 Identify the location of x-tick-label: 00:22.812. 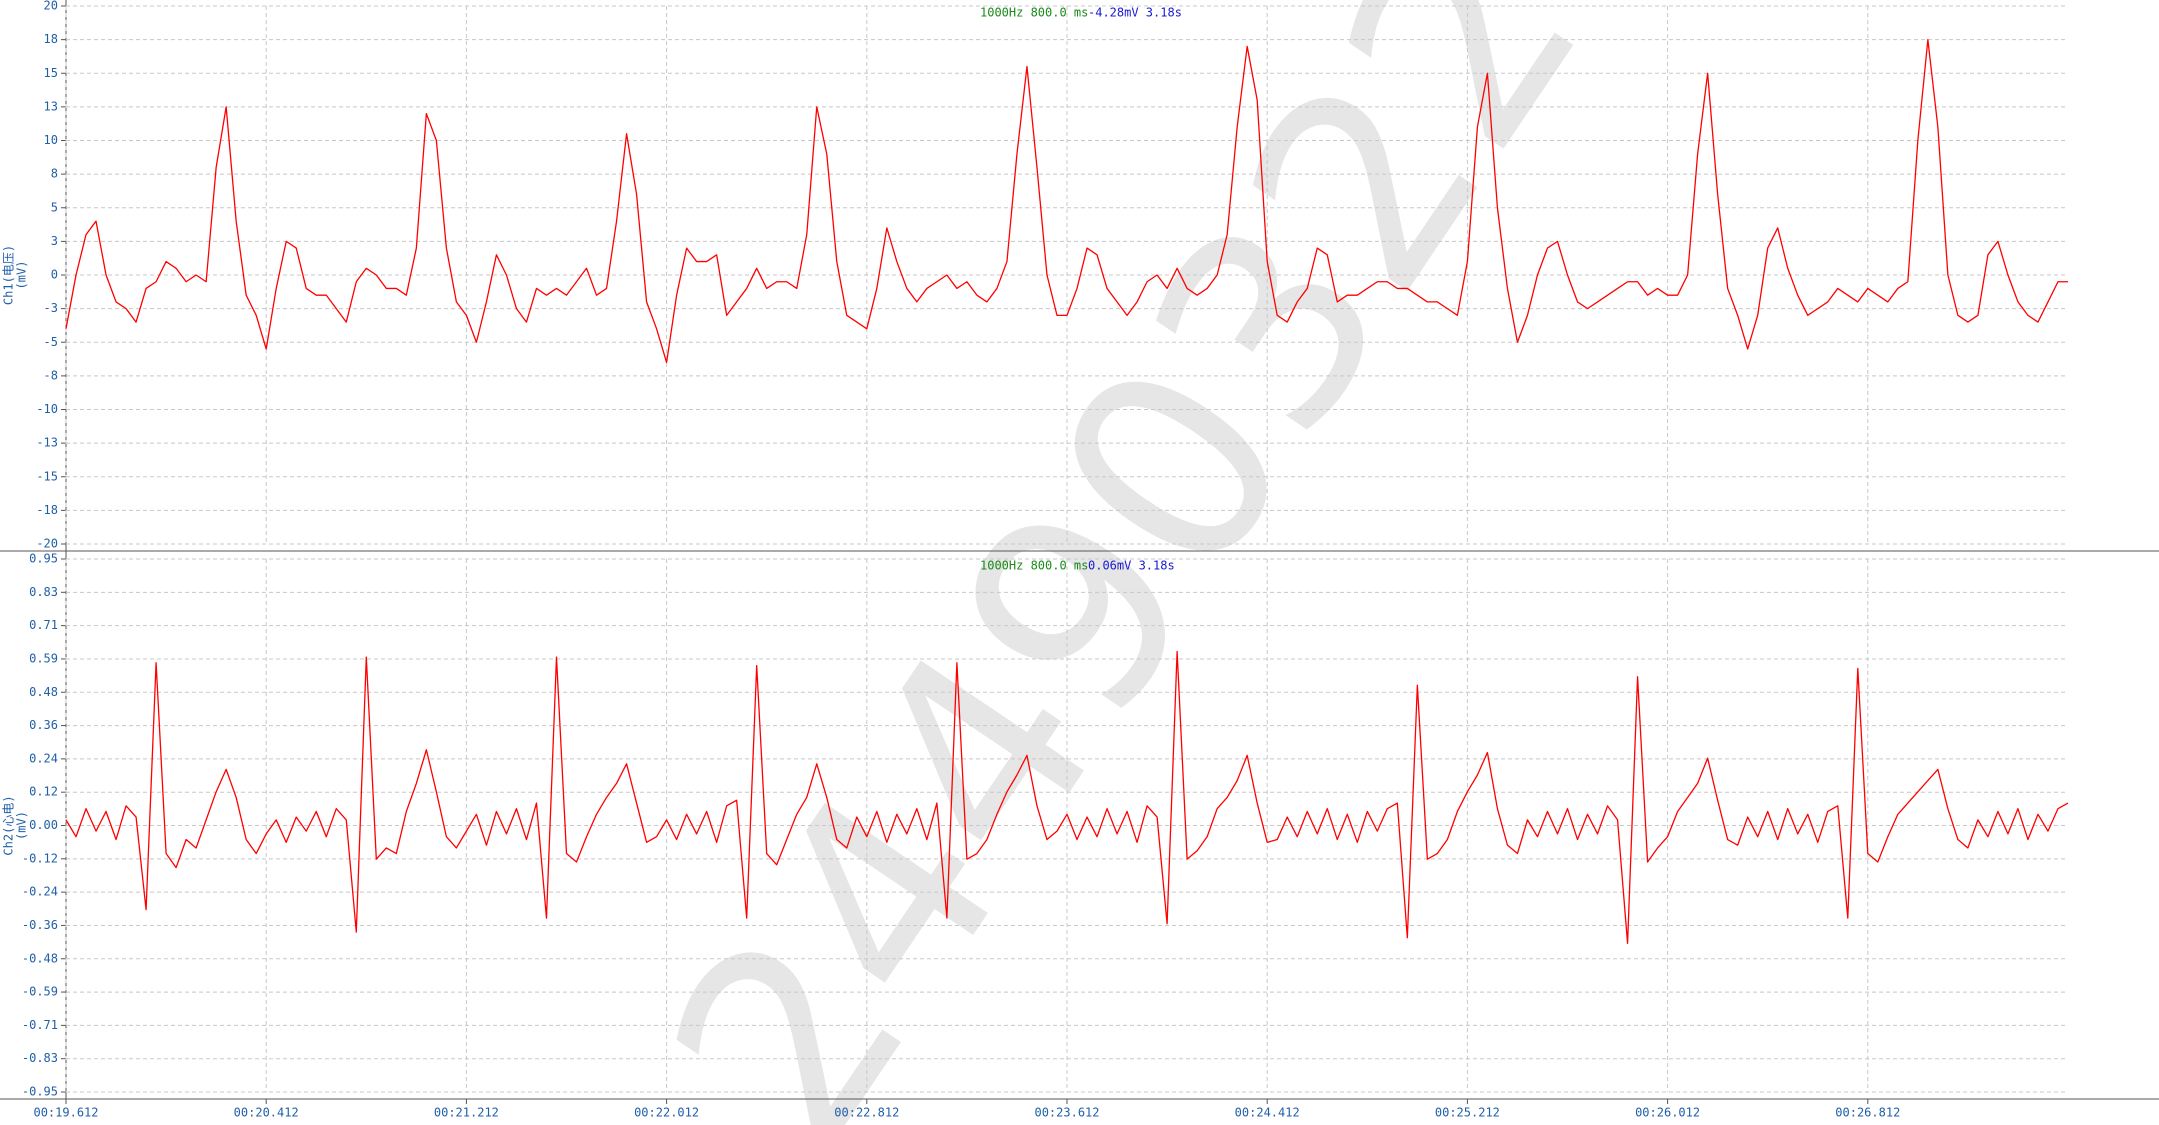
(866, 1113).